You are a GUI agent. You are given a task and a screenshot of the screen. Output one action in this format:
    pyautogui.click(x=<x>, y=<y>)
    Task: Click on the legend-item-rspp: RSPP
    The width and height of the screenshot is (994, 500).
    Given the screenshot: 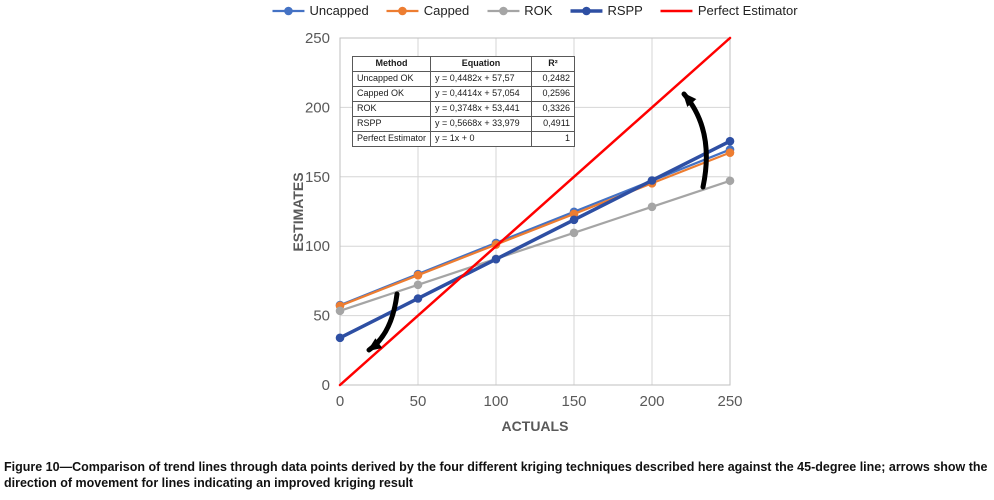 What is the action you would take?
    pyautogui.click(x=606, y=10)
    